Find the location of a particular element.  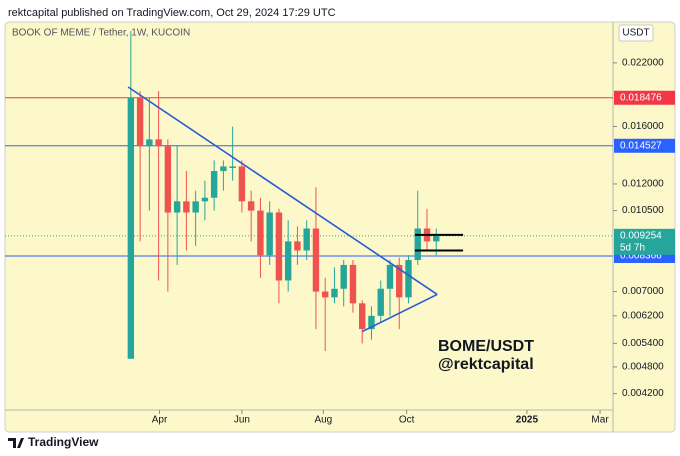

y-tick-label: 0.006200 is located at coordinates (643, 315).